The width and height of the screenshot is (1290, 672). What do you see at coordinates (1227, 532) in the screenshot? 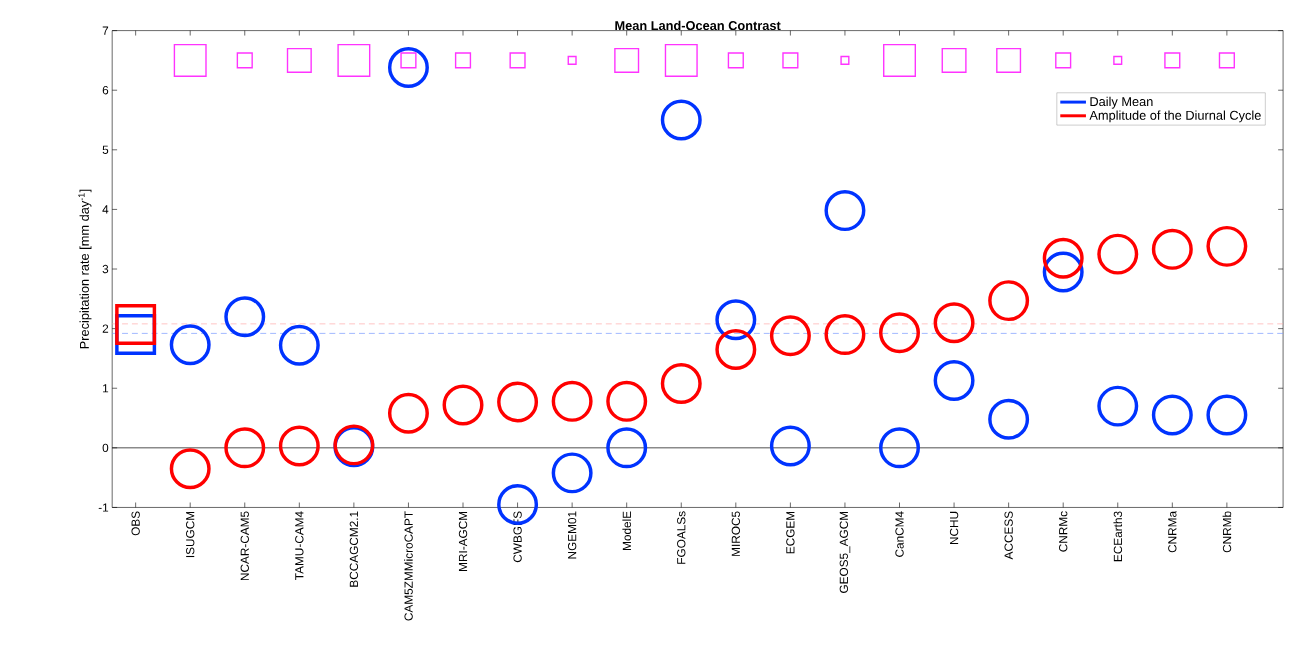
I see `x-tick-label: CNRMb` at bounding box center [1227, 532].